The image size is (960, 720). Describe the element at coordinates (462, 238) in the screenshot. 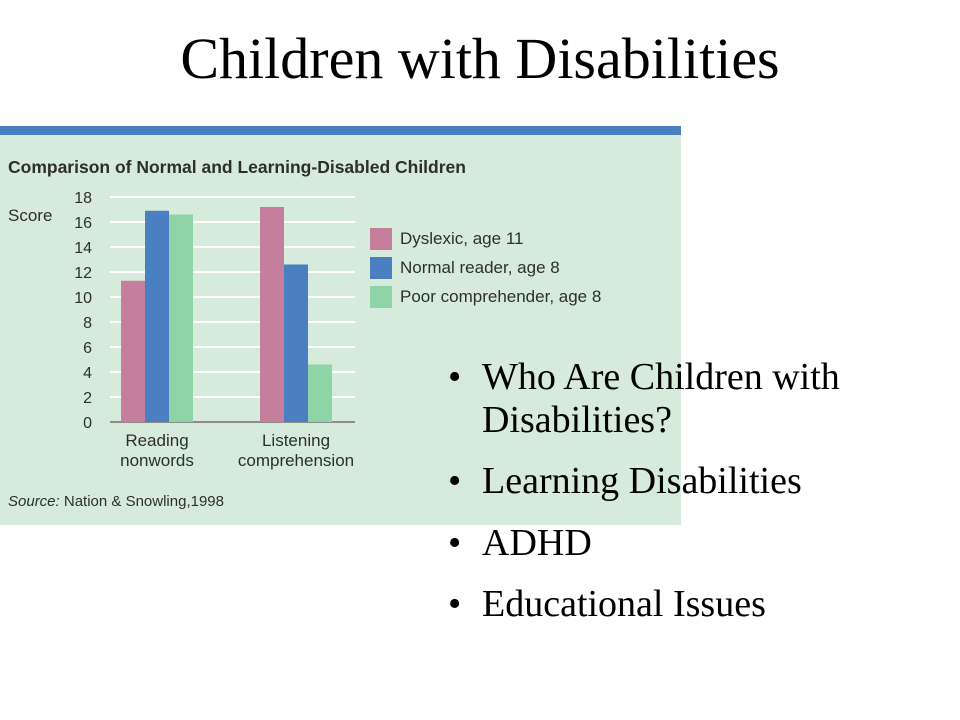

I see `legend-label: Dyslexic, age 11` at that location.